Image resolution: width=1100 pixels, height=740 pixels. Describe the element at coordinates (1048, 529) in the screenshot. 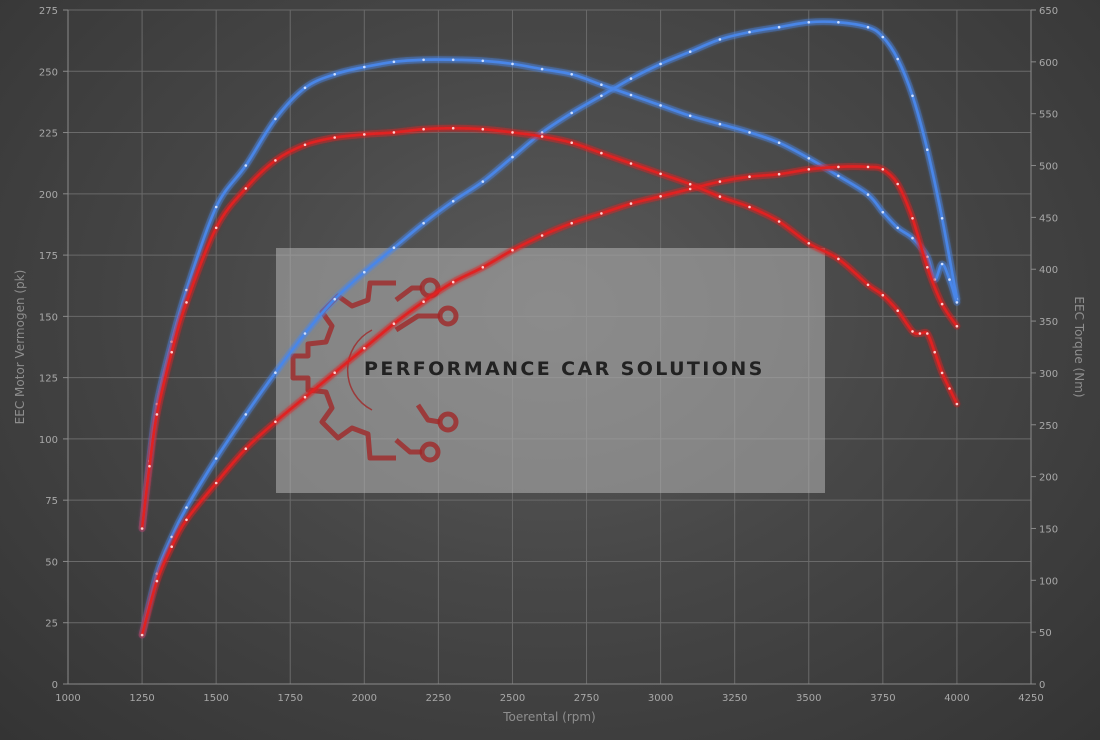

I see `y-right-tick-label: 150` at that location.